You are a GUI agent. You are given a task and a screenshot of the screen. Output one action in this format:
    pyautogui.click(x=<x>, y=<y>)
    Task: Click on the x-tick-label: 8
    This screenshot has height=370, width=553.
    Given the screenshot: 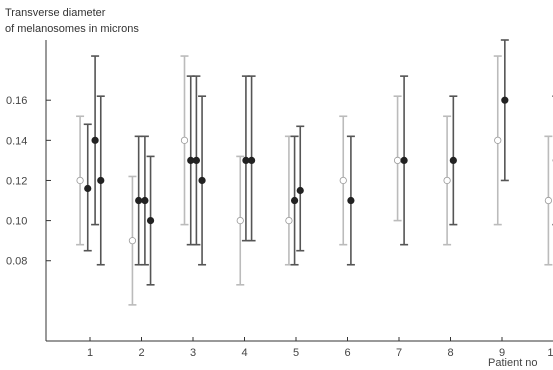 What is the action you would take?
    pyautogui.click(x=450, y=353)
    